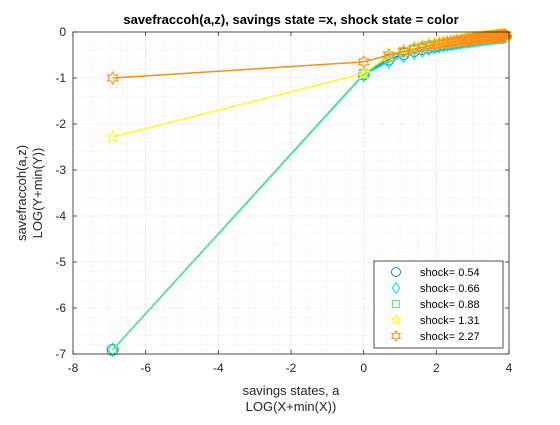 The height and width of the screenshot is (425, 560). I want to click on y-tick-label: -7, so click(60, 354).